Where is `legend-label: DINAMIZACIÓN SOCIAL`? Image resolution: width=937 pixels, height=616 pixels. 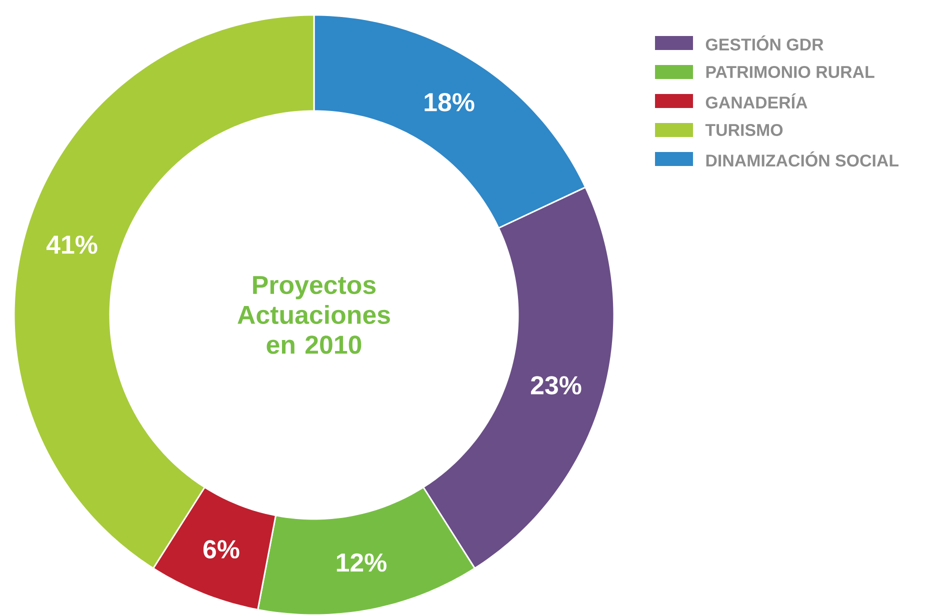
legend-label: DINAMIZACIÓN SOCIAL is located at coordinates (802, 159).